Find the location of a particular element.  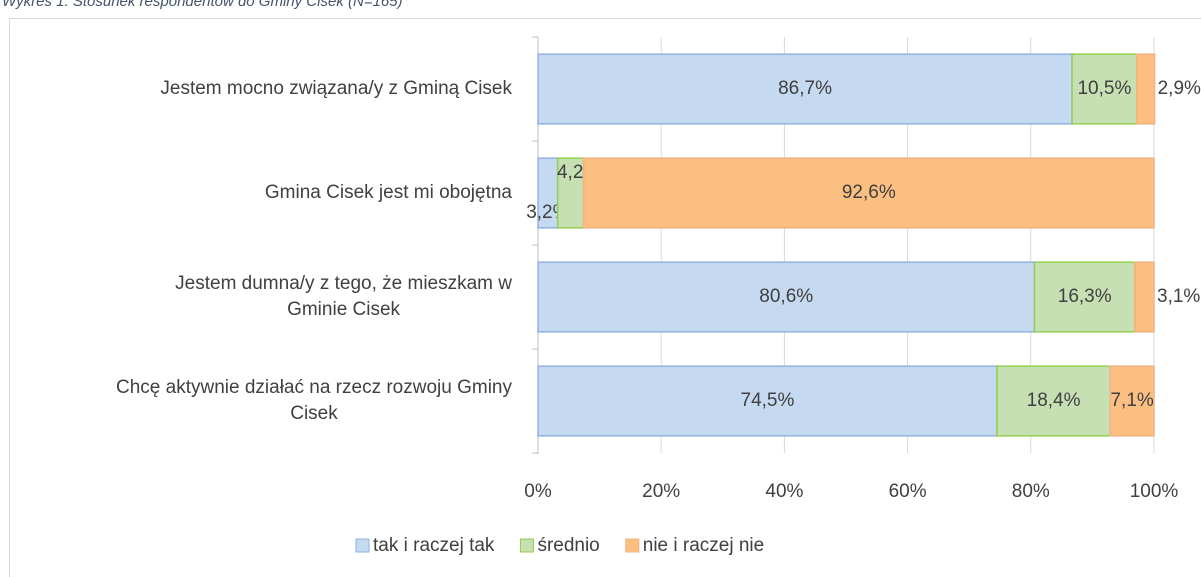

category-label: Gmina Cisek jest mi obojętna is located at coordinates (389, 192).